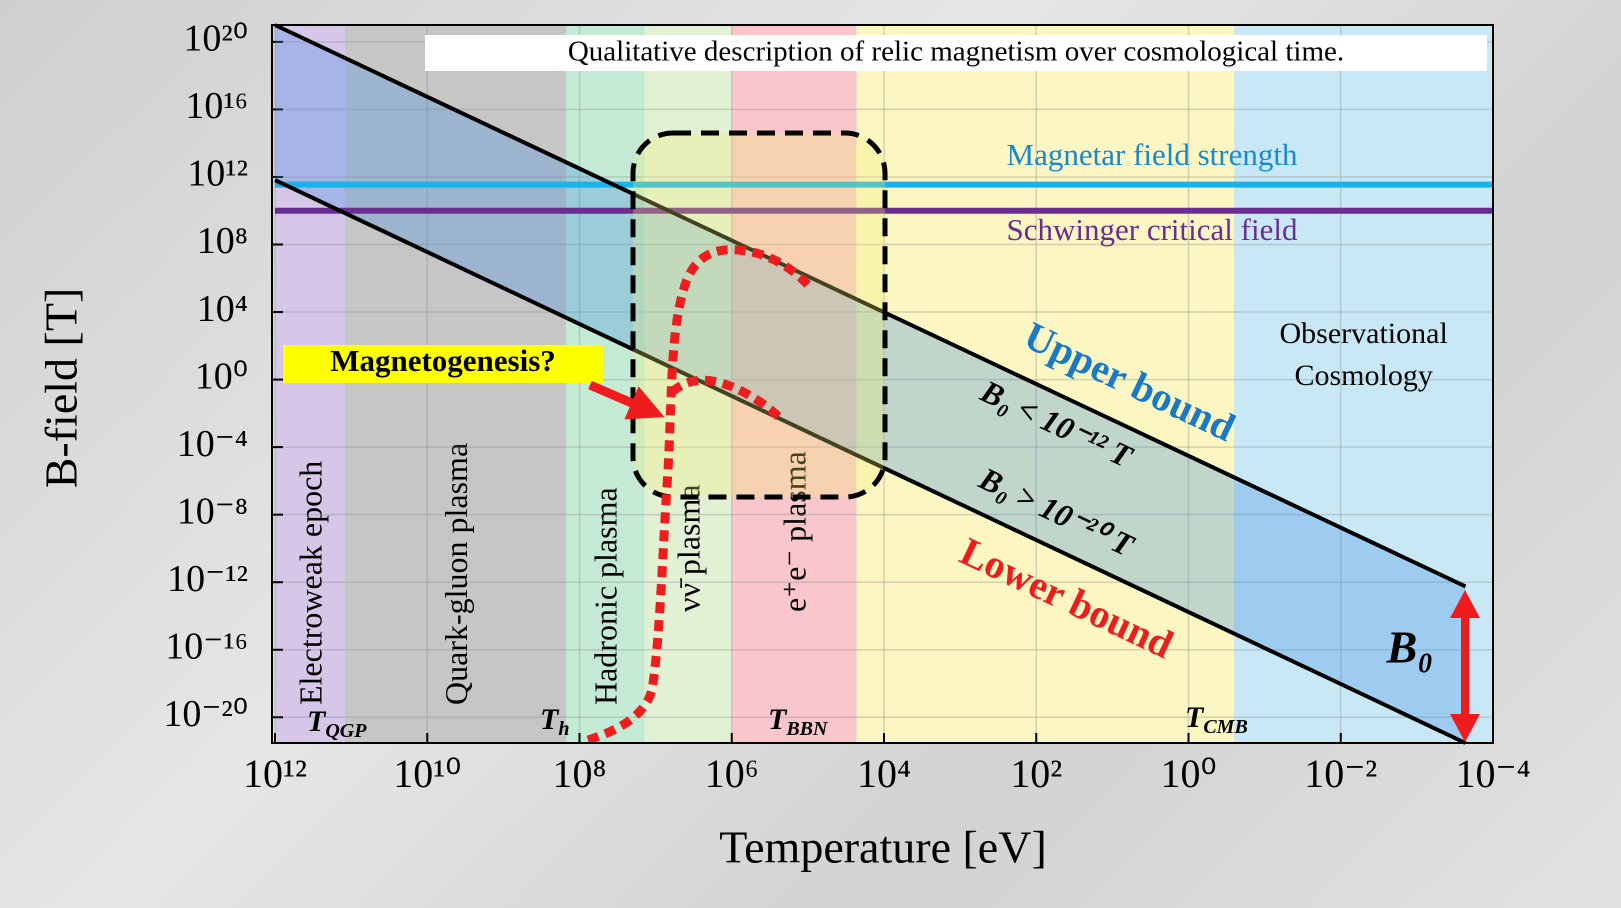 The width and height of the screenshot is (1621, 908). Describe the element at coordinates (1363, 375) in the screenshot. I see `region-label: Cosmology` at that location.